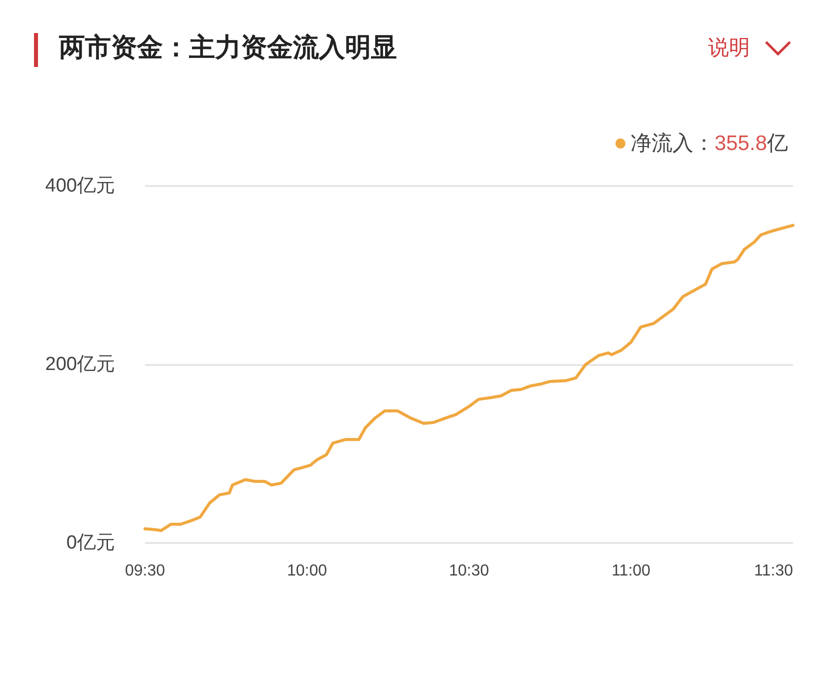 This screenshot has width=827, height=690. Describe the element at coordinates (672, 143) in the screenshot. I see `legend-label: 净流入：` at that location.